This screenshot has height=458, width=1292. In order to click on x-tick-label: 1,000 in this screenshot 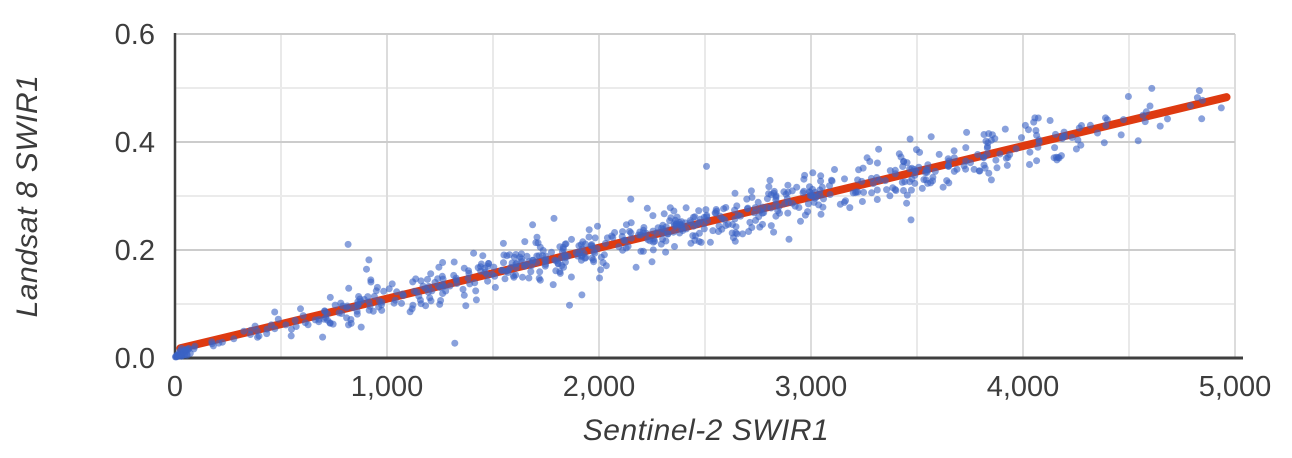, I will do `click(387, 387)`.